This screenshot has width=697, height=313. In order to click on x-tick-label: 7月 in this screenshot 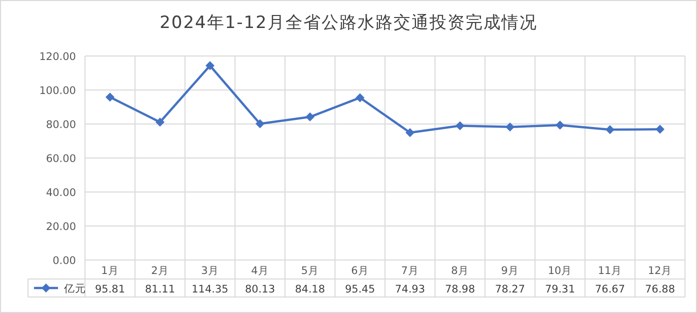, I will do `click(410, 271)`.